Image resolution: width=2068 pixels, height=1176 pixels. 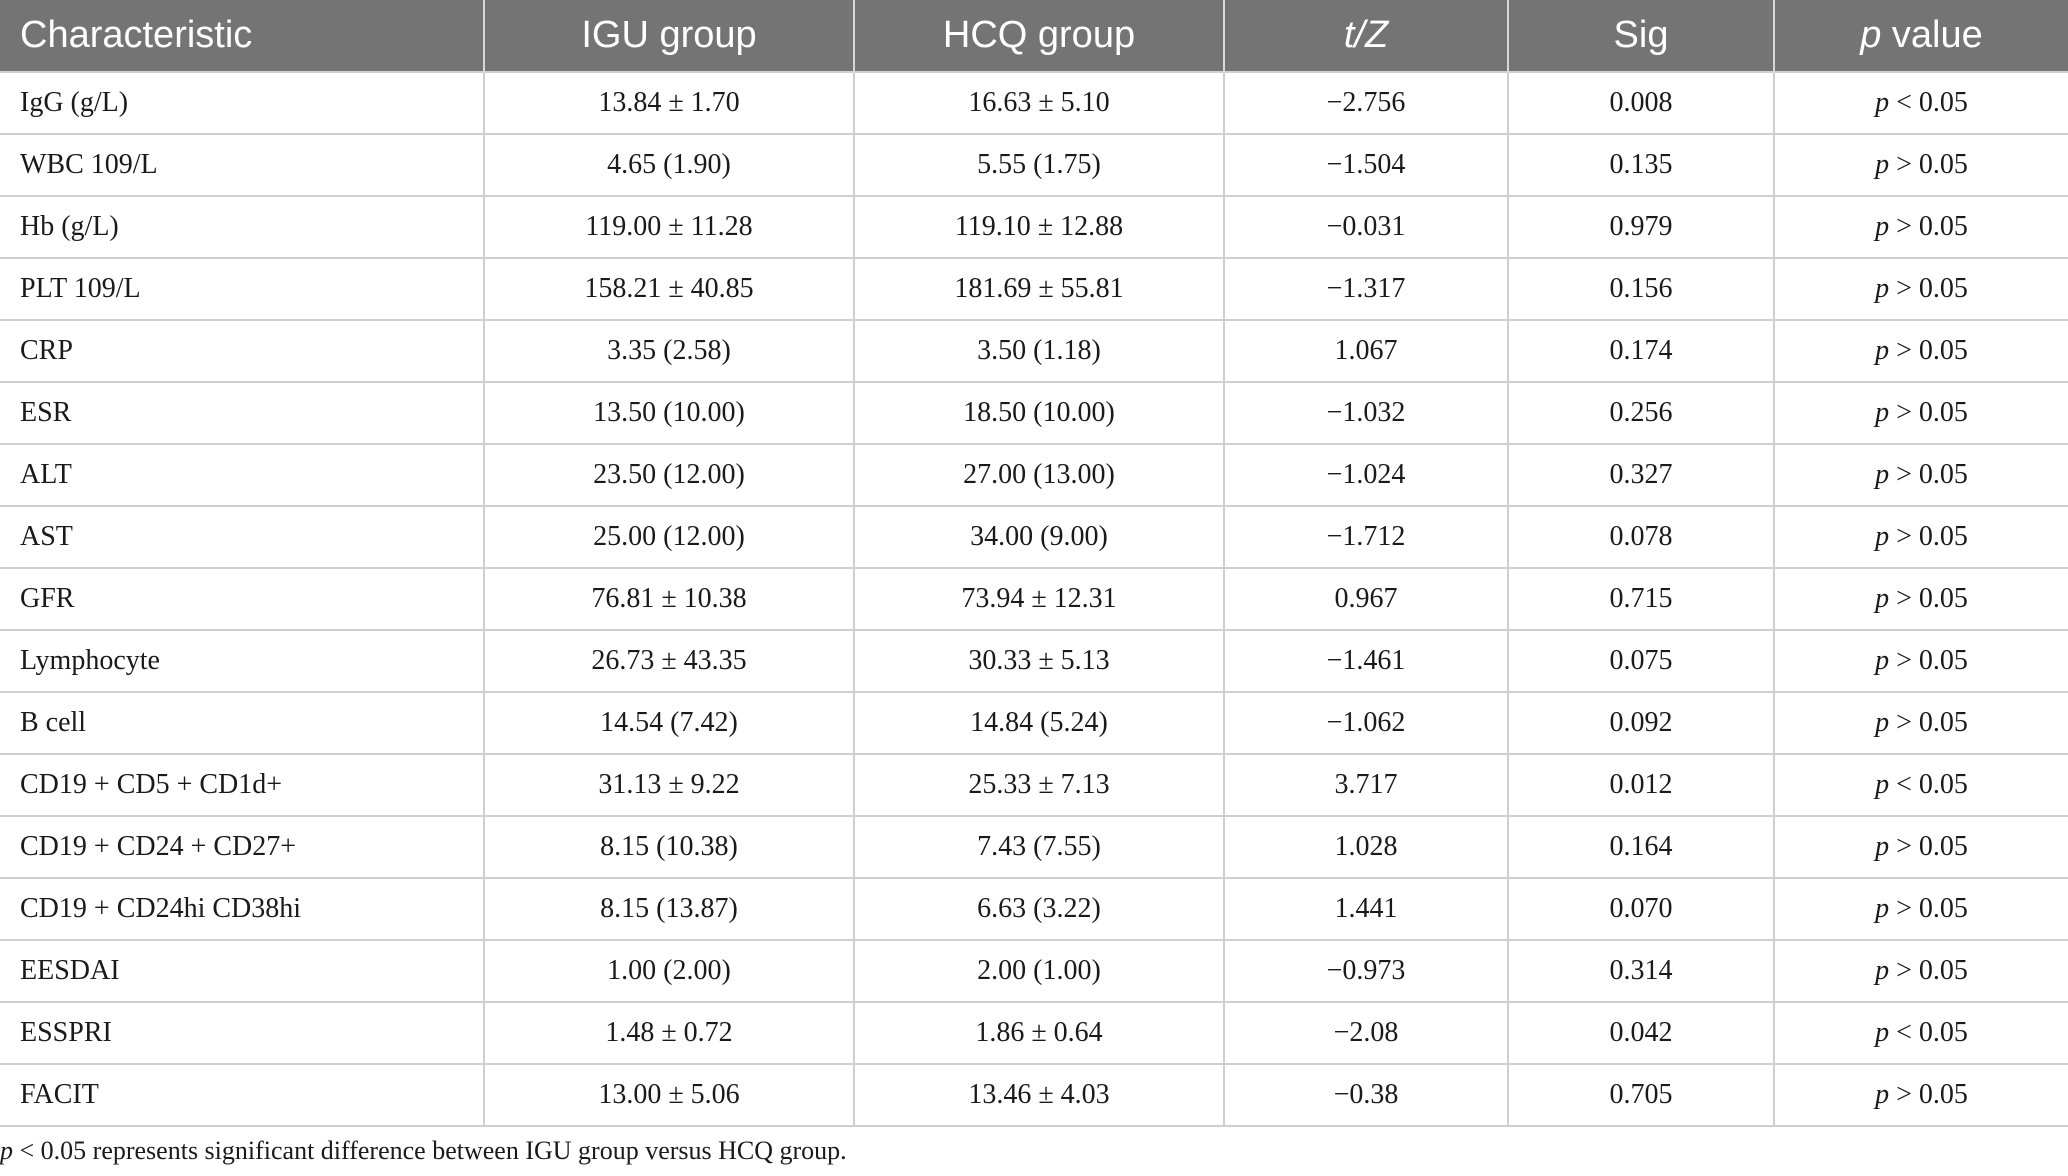 What do you see at coordinates (1366, 35) in the screenshot?
I see `header-t-z-label: t/Z` at bounding box center [1366, 35].